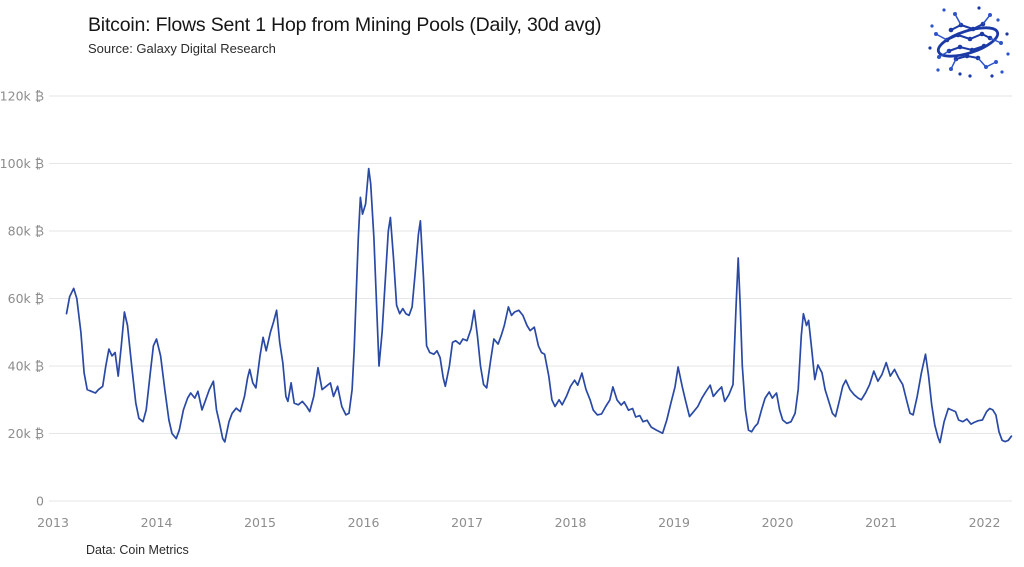  What do you see at coordinates (26, 433) in the screenshot?
I see `y-tick-label: 20k ₿` at bounding box center [26, 433].